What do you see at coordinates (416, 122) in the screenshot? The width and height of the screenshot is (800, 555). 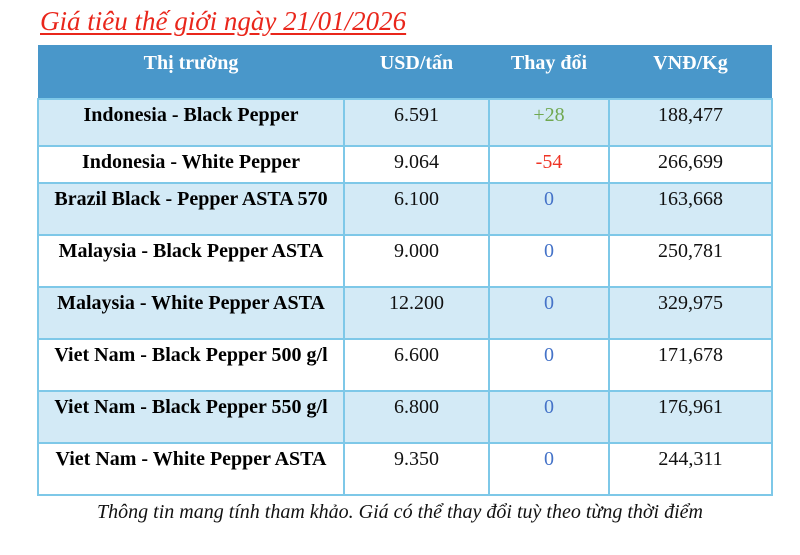 I see `usd-cell: 6.591` at bounding box center [416, 122].